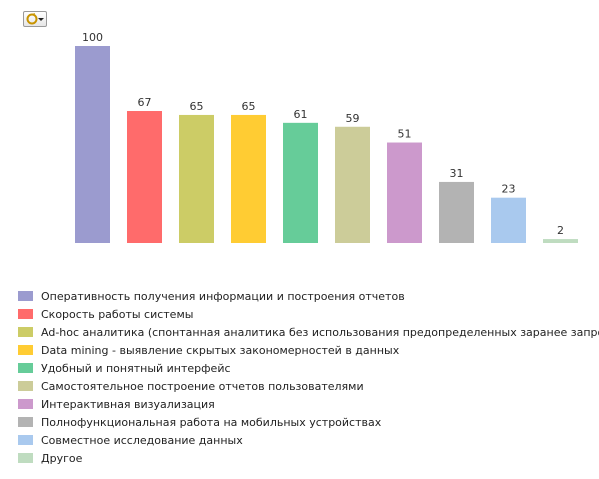 The image size is (599, 479). I want to click on legend-item: Совместное исследование данных, so click(308, 441).